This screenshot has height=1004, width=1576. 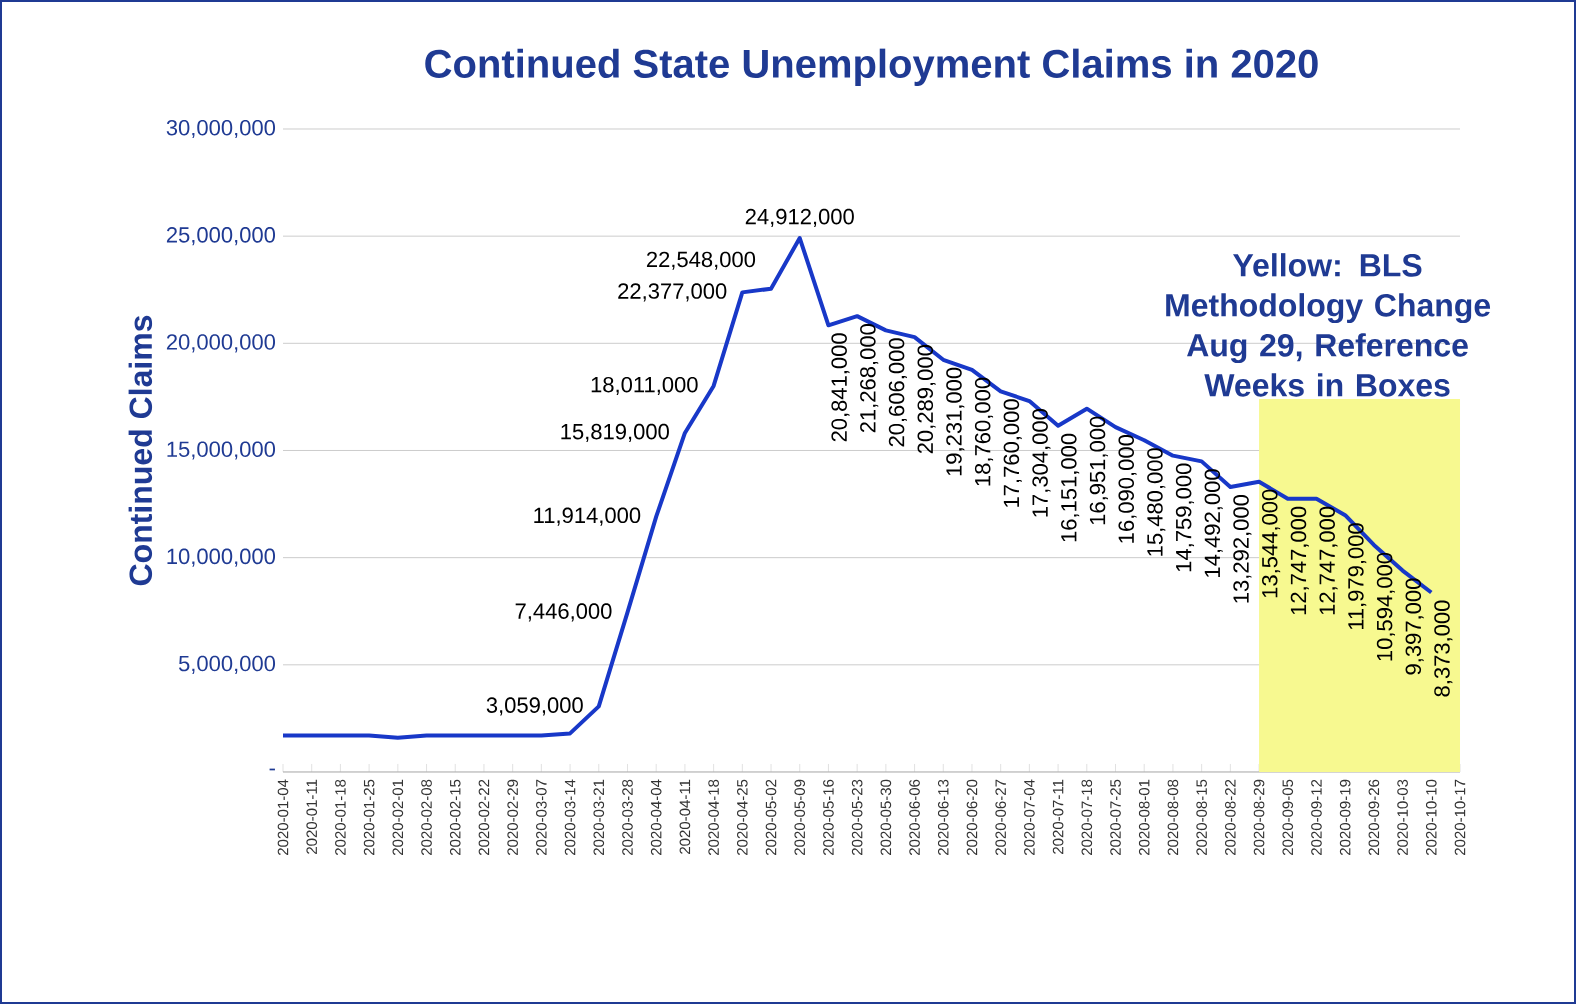 What do you see at coordinates (599, 817) in the screenshot?
I see `x-tick-label: 2020-03-21` at bounding box center [599, 817].